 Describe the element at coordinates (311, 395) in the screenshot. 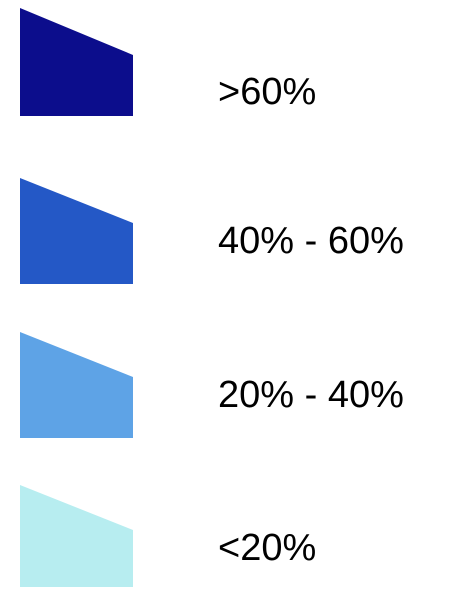

I see `legend-label: 20% - 40%` at that location.